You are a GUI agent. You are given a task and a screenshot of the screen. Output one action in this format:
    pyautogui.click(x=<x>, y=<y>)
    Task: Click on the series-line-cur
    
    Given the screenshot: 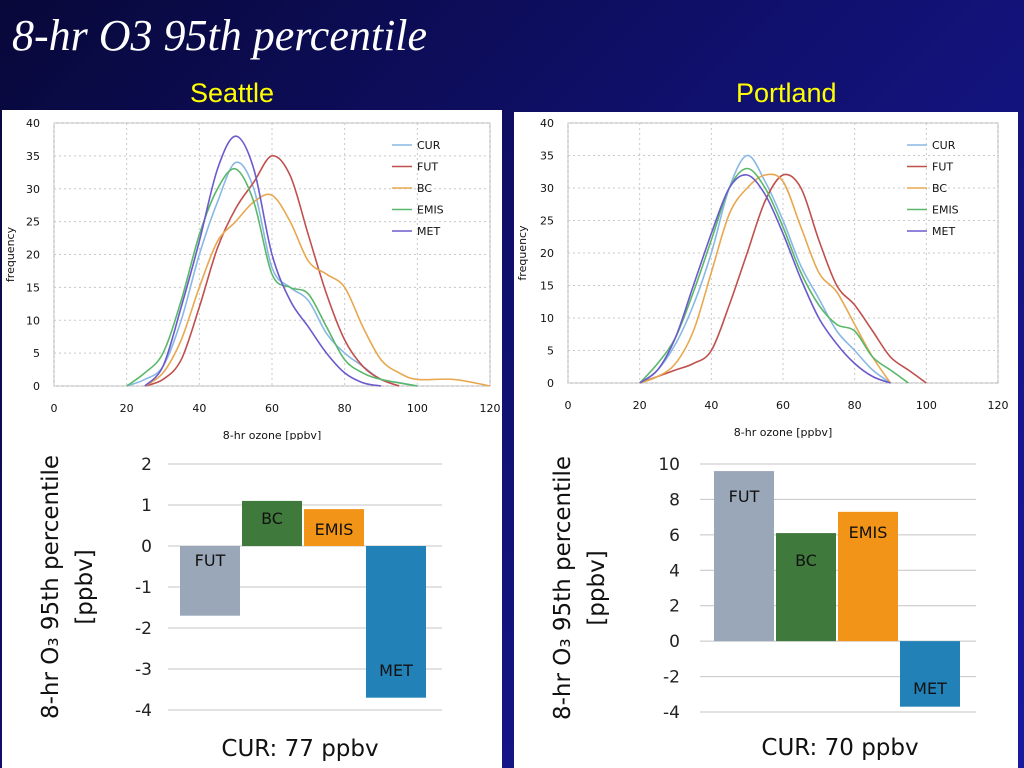 What is the action you would take?
    pyautogui.click(x=765, y=269)
    